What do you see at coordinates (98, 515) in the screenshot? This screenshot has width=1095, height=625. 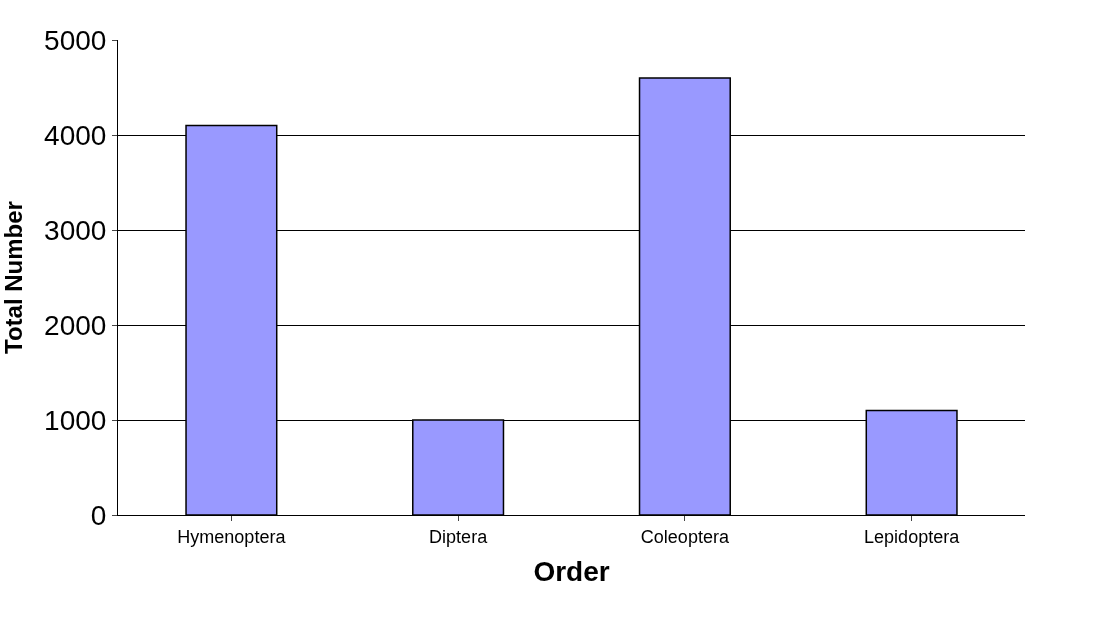 I see `y-tick-label: 0` at bounding box center [98, 515].